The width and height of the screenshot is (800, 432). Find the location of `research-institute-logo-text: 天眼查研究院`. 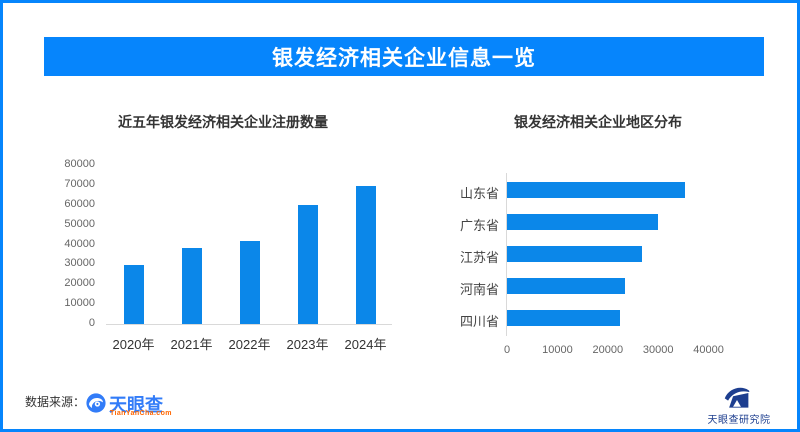

research-institute-logo-text: 天眼查研究院 is located at coordinates (739, 420).